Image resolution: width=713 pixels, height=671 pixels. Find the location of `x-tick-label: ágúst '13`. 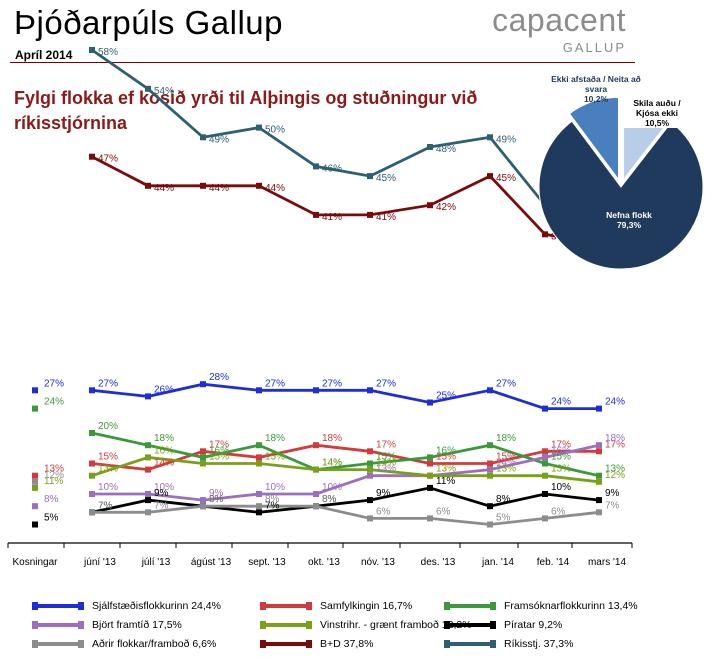

x-tick-label: ágúst '13 is located at coordinates (211, 562).